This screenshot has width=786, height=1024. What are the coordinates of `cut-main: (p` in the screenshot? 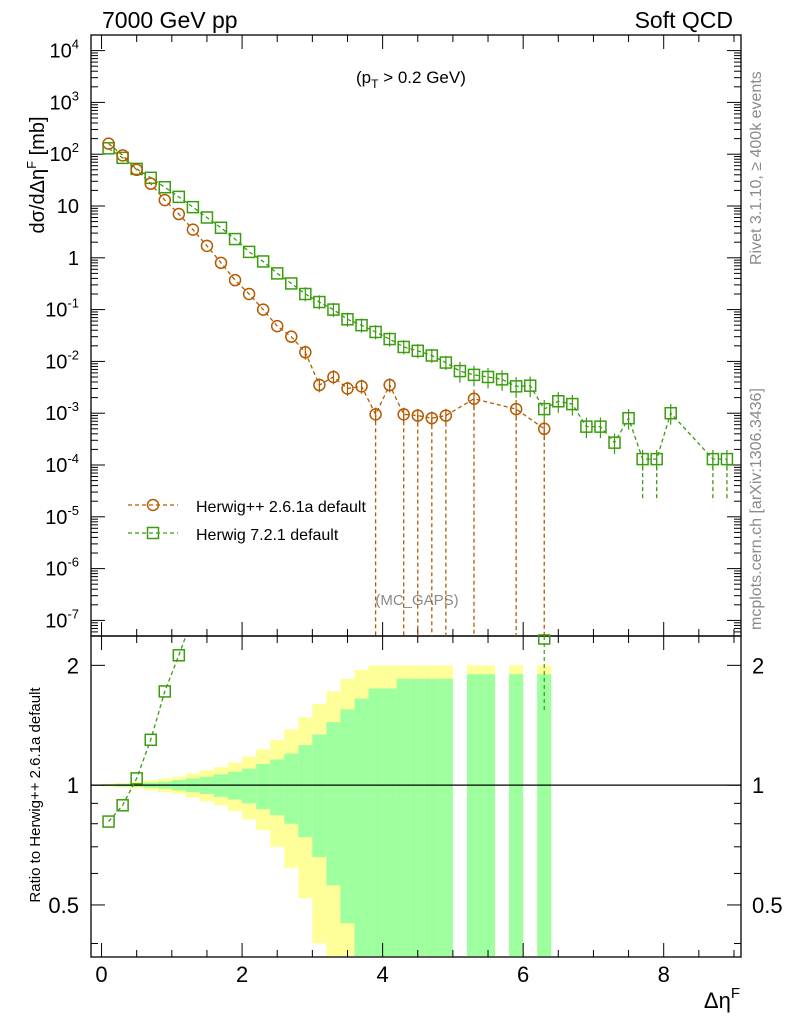 It's located at (363, 77).